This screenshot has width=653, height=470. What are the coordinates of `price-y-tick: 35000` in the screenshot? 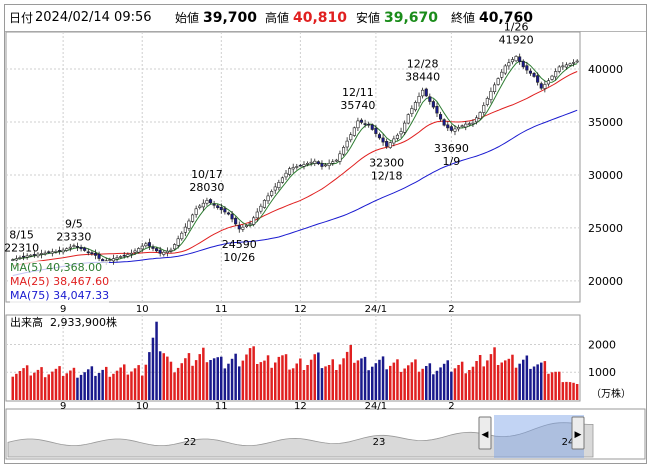 It's located at (605, 122).